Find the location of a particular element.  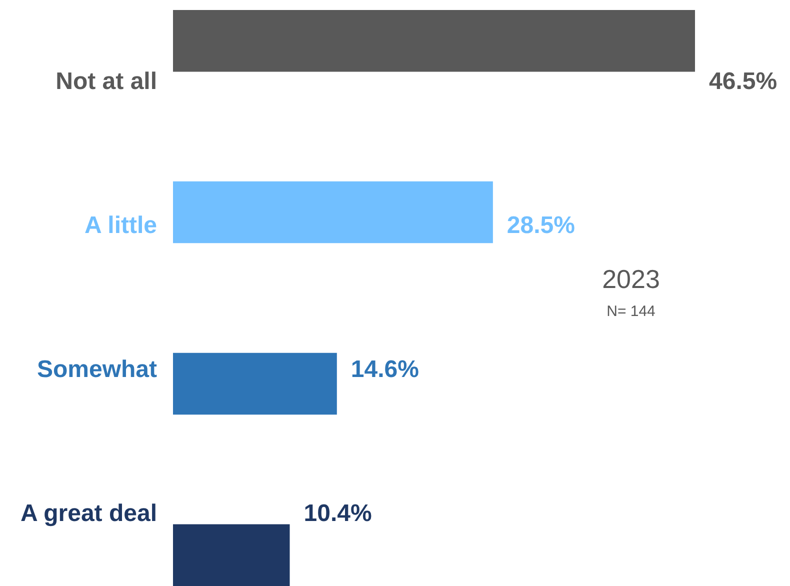

data-label: 14.6% is located at coordinates (384, 369).